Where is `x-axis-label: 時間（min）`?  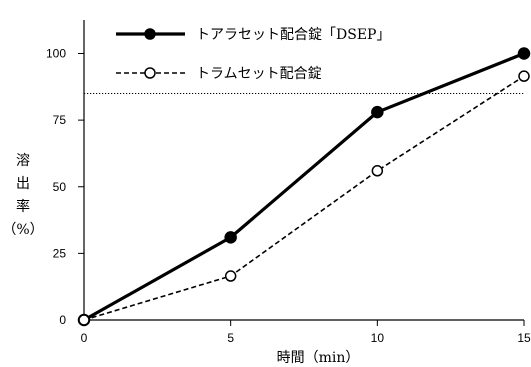
x-axis-label: 時間（min） is located at coordinates (318, 358).